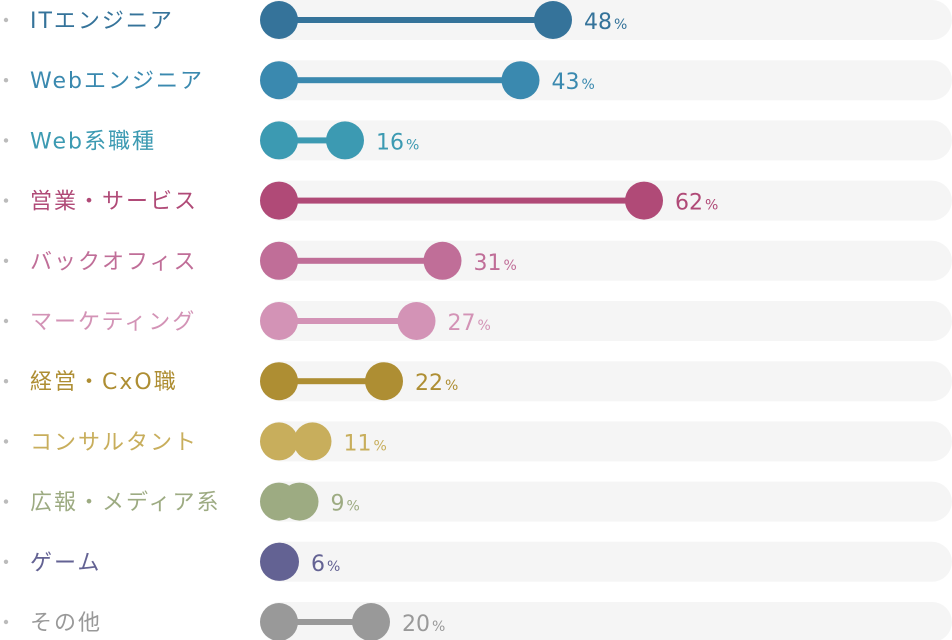  I want to click on value-number: 16, so click(390, 142).